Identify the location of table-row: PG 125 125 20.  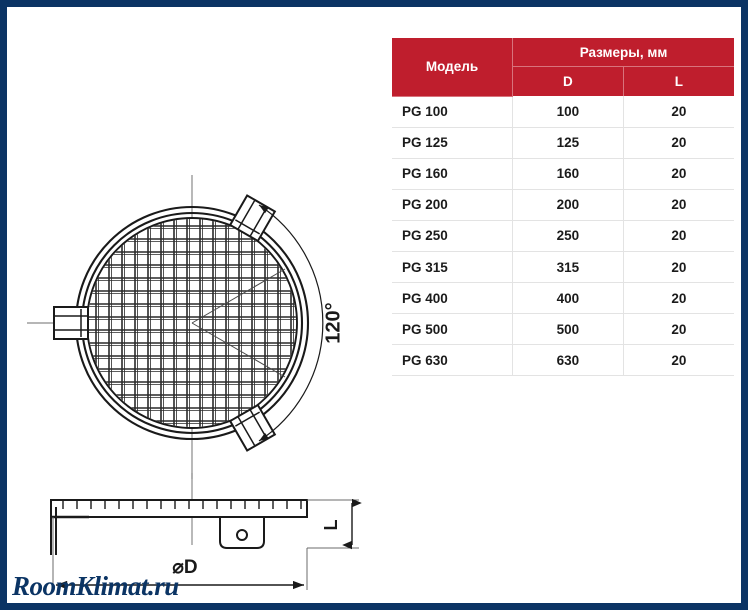
(563, 143).